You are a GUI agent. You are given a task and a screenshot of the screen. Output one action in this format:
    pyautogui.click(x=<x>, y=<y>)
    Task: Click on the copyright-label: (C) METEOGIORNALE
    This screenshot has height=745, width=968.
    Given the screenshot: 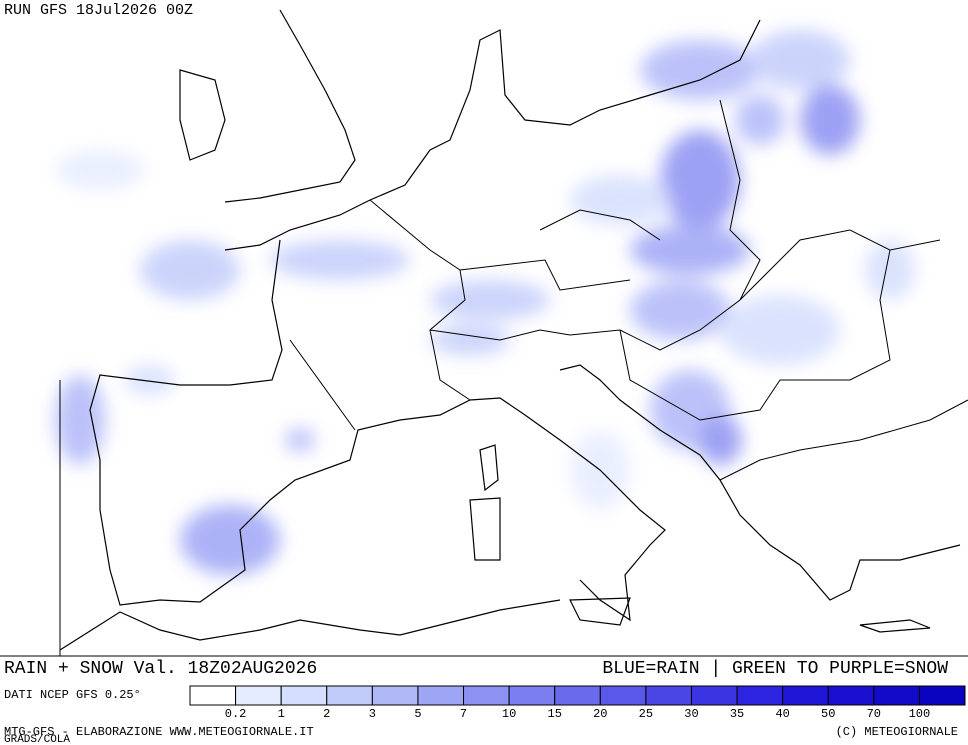 What is the action you would take?
    pyautogui.click(x=897, y=732)
    